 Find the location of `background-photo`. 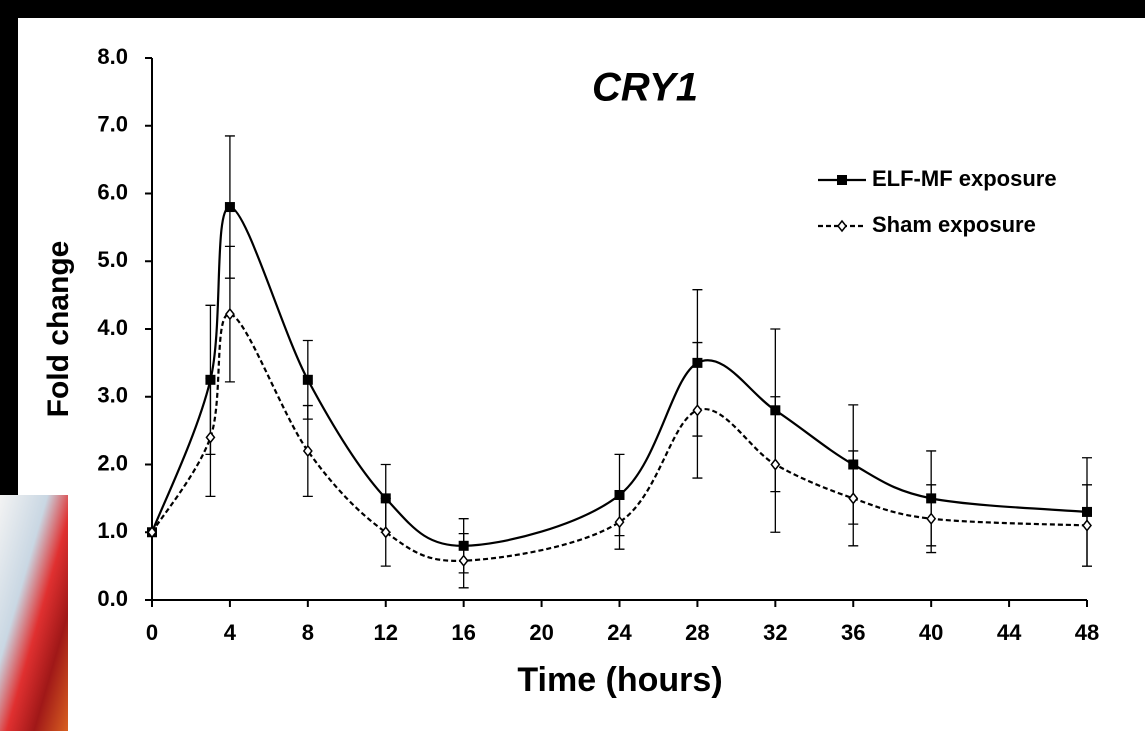

background-photo is located at coordinates (34, 613).